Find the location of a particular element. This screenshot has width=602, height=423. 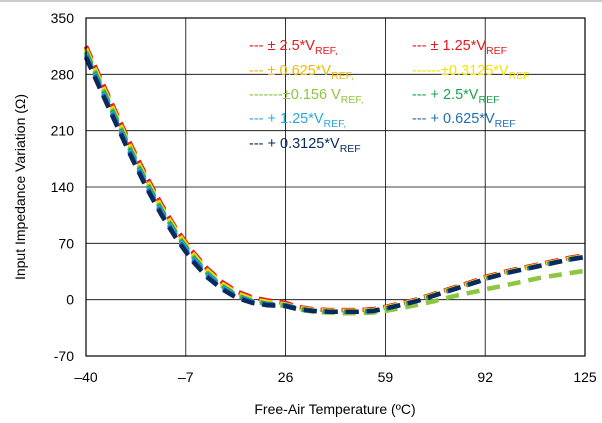

y-tick-label: -70 is located at coordinates (64, 356).